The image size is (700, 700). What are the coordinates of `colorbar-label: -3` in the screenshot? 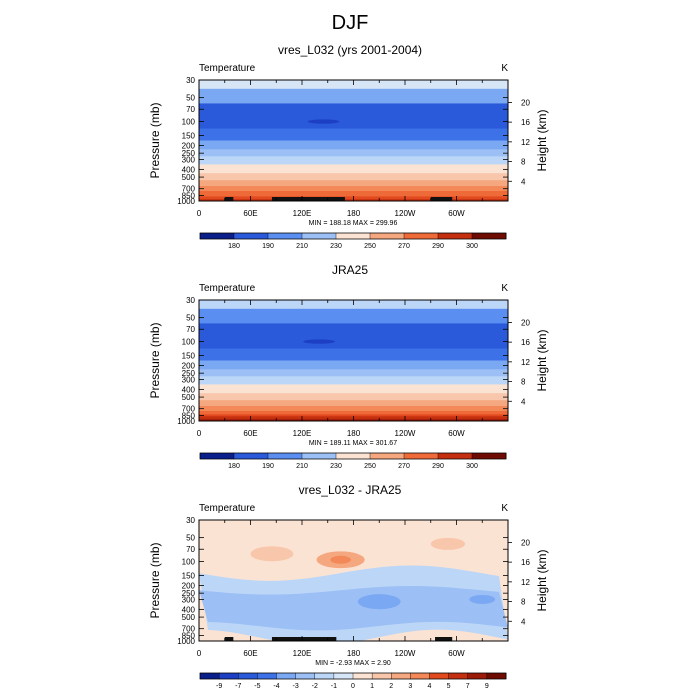 It's located at (296, 686).